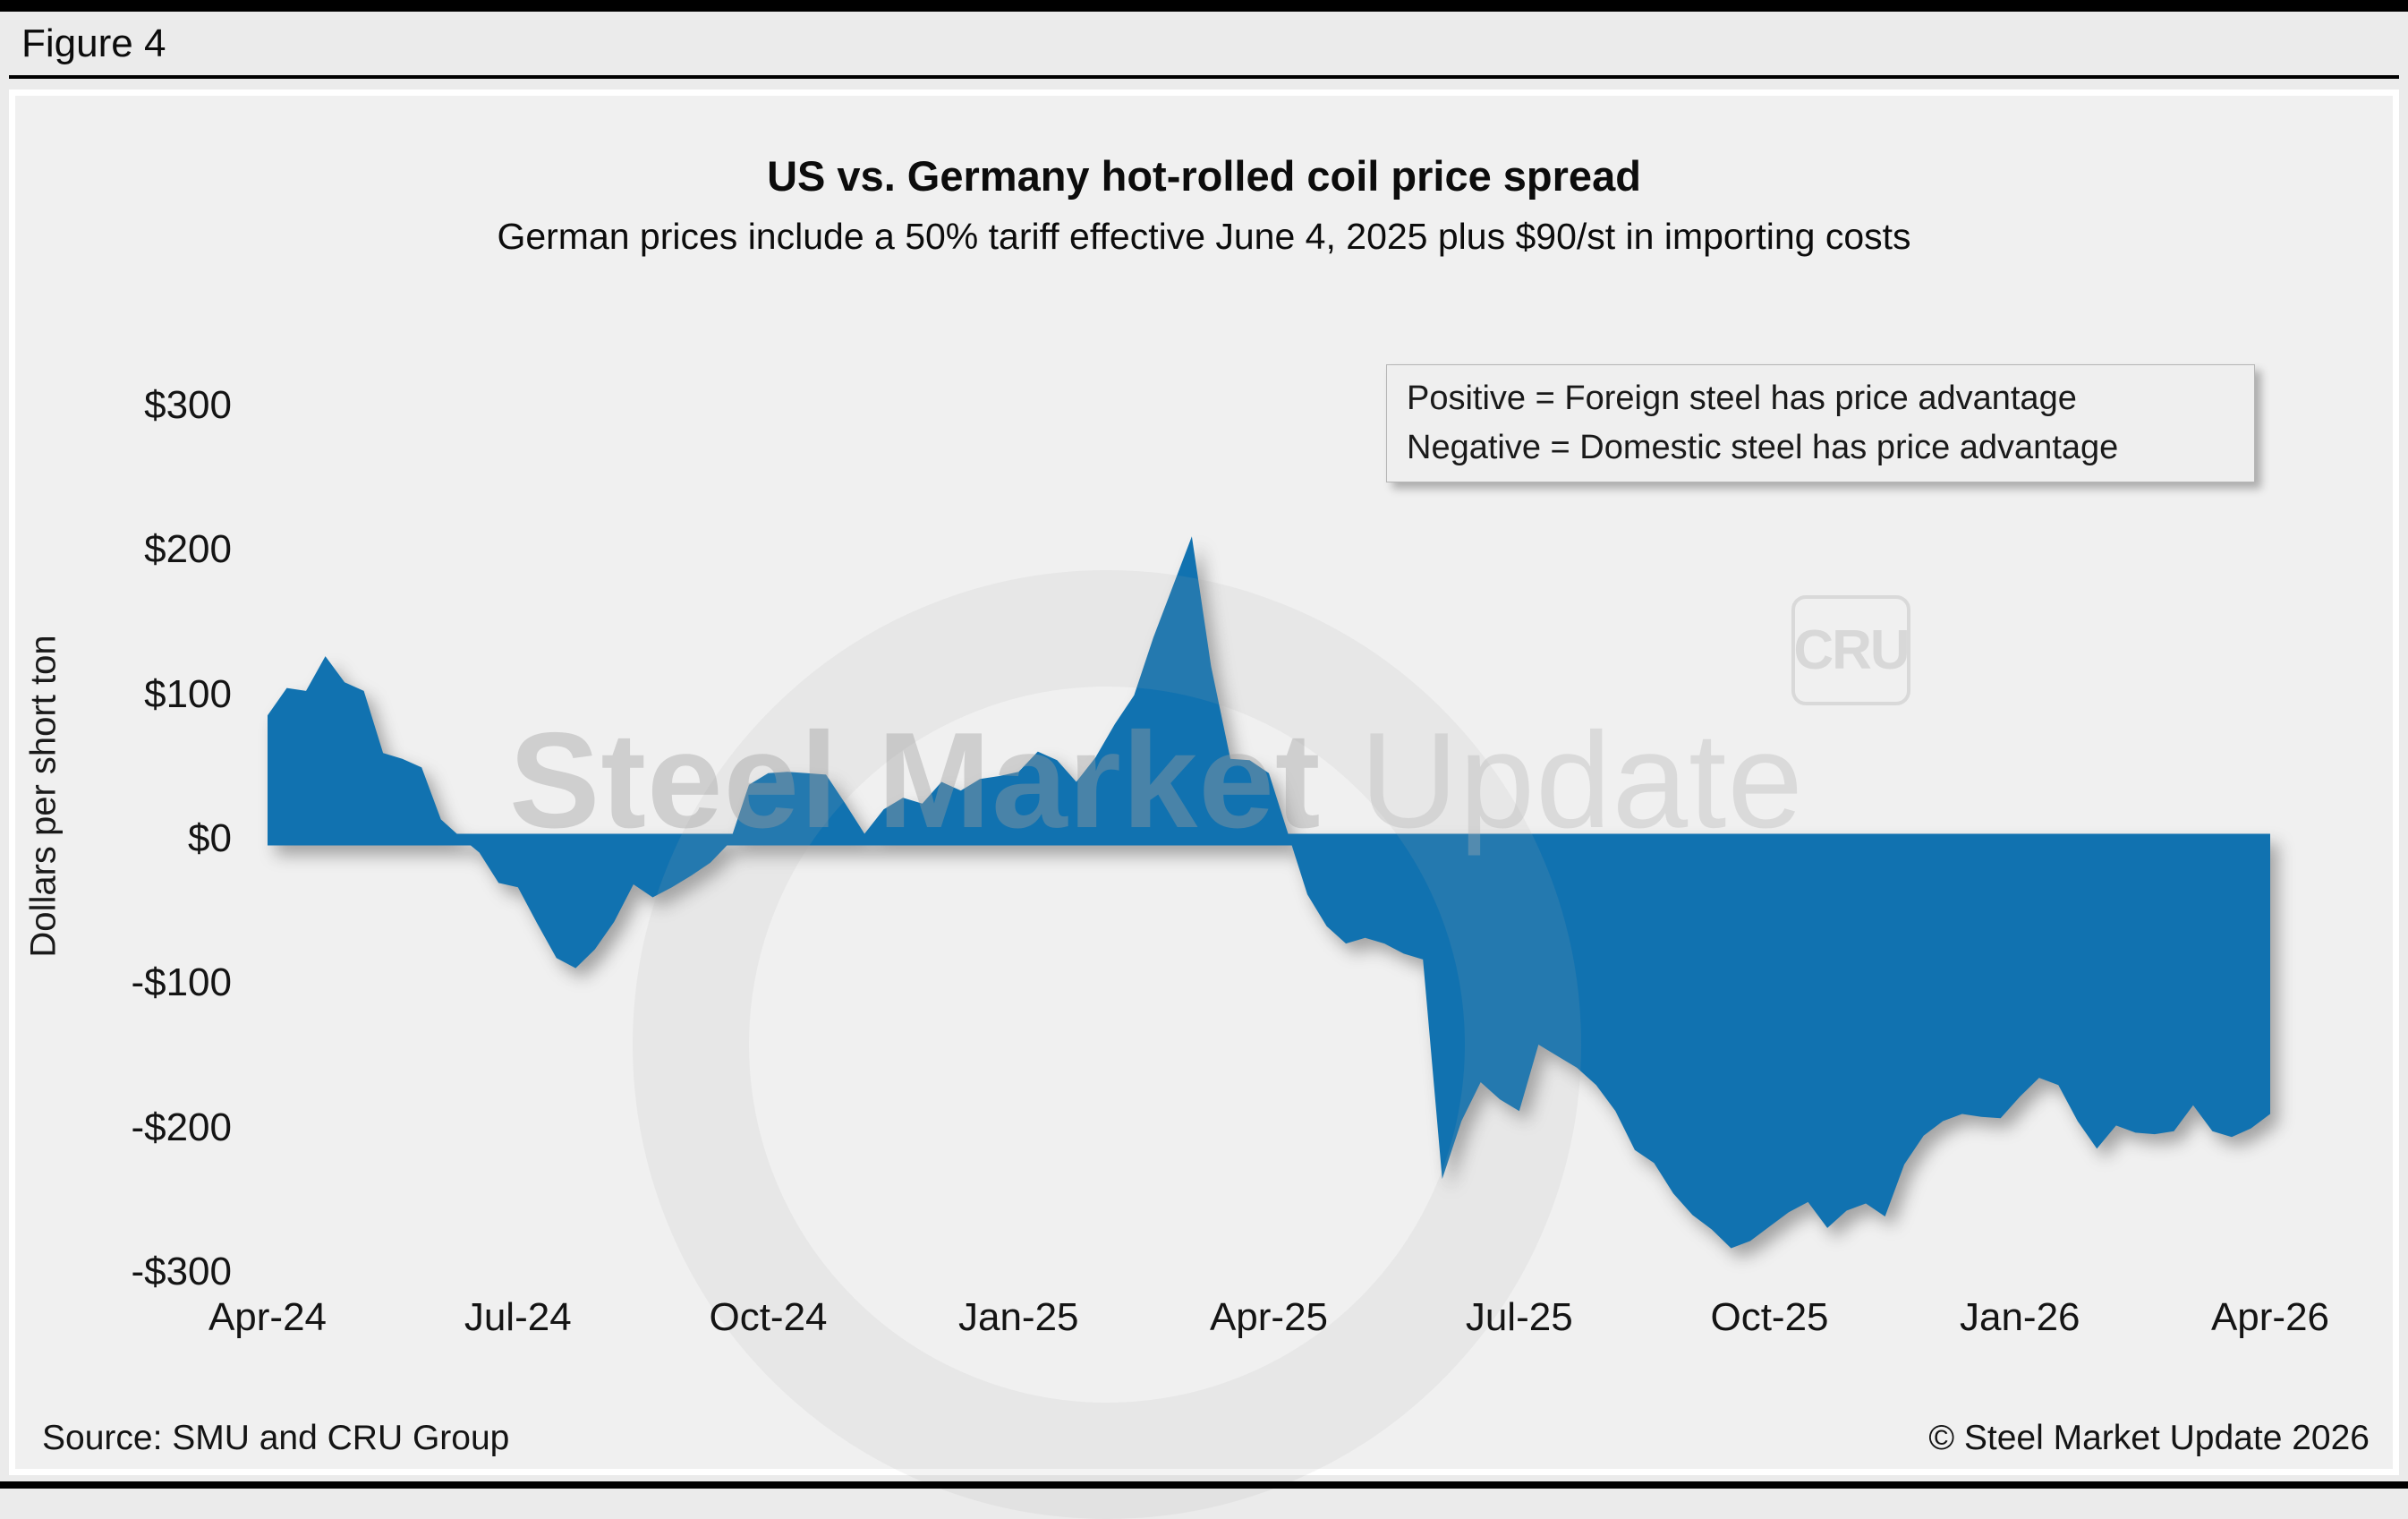 The width and height of the screenshot is (2408, 1519). What do you see at coordinates (188, 405) in the screenshot?
I see `y-tick-label: $300` at bounding box center [188, 405].